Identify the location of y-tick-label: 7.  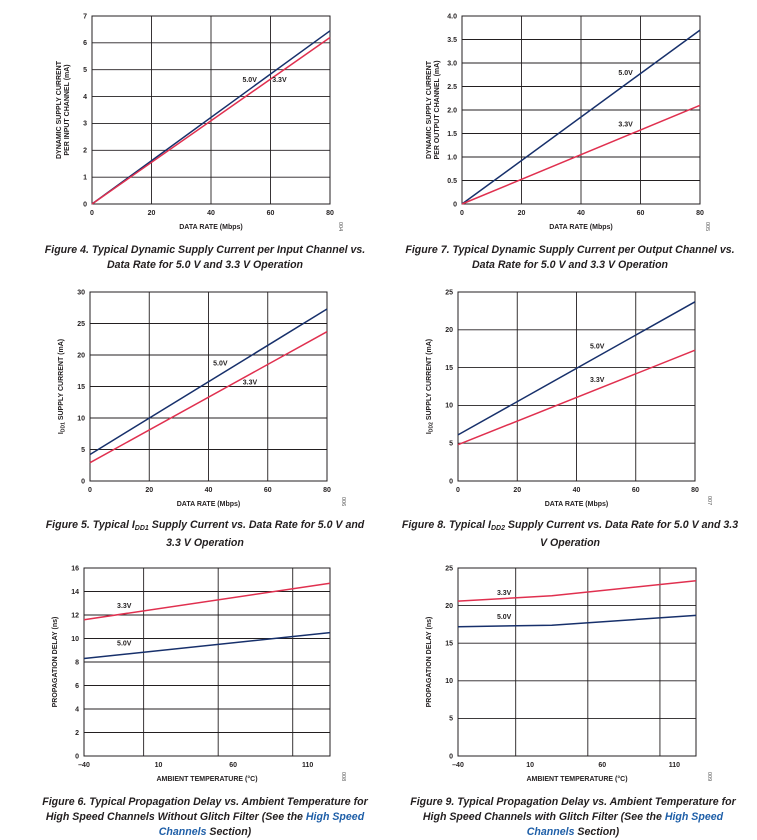
(85, 16).